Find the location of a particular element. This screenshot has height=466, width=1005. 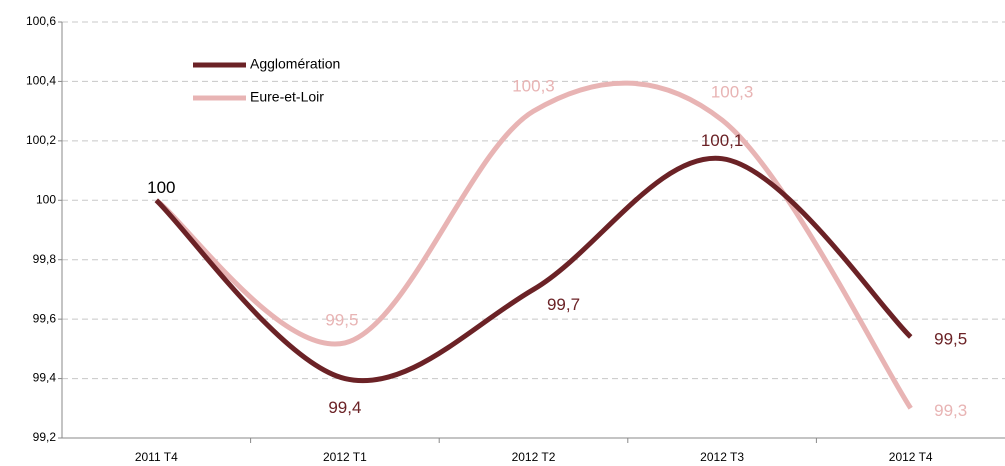

x-tick-label: 2012 T3 is located at coordinates (722, 457).